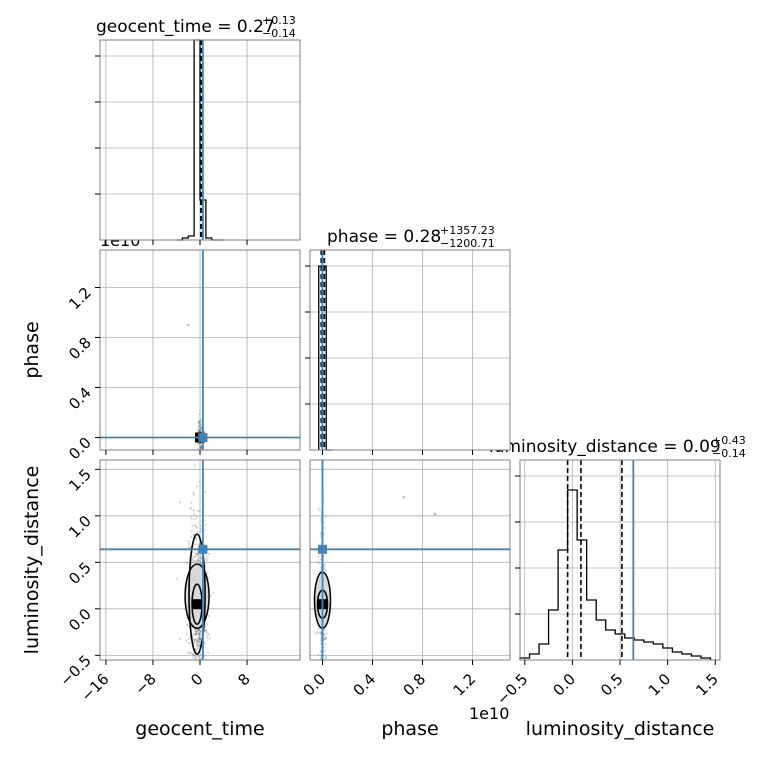  Describe the element at coordinates (489, 713) in the screenshot. I see `phase-x-offset: 1e10` at that location.